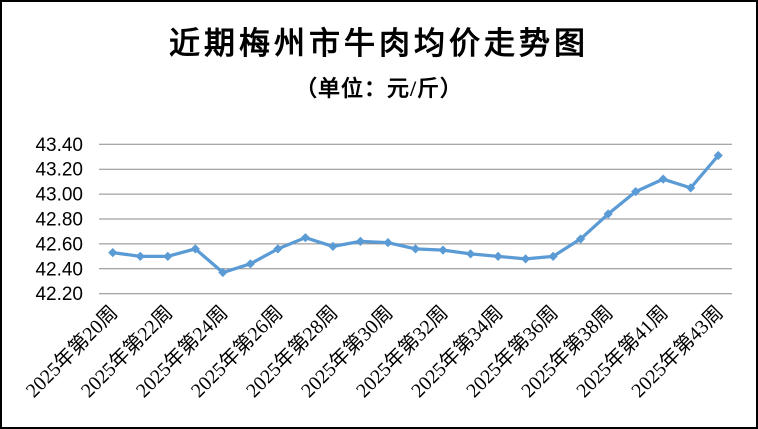  I want to click on y-axis-tick-label: 43.00, so click(59, 195).